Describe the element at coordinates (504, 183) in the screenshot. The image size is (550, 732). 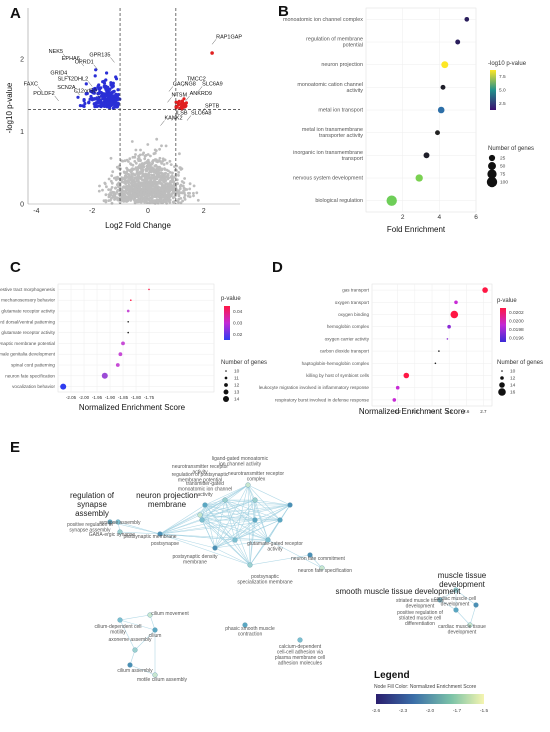
I see `size-legend-label: 100` at that location.